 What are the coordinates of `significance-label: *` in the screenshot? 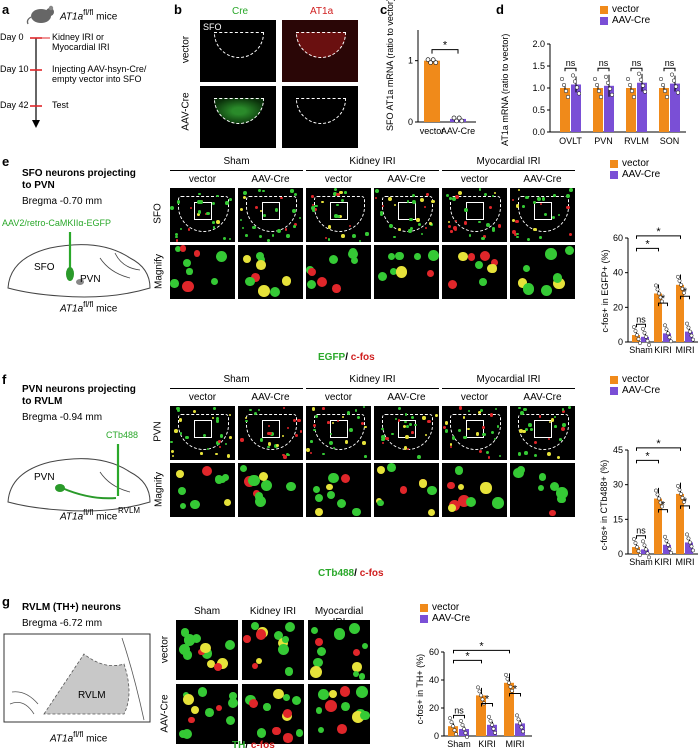 It's located at (647, 244).